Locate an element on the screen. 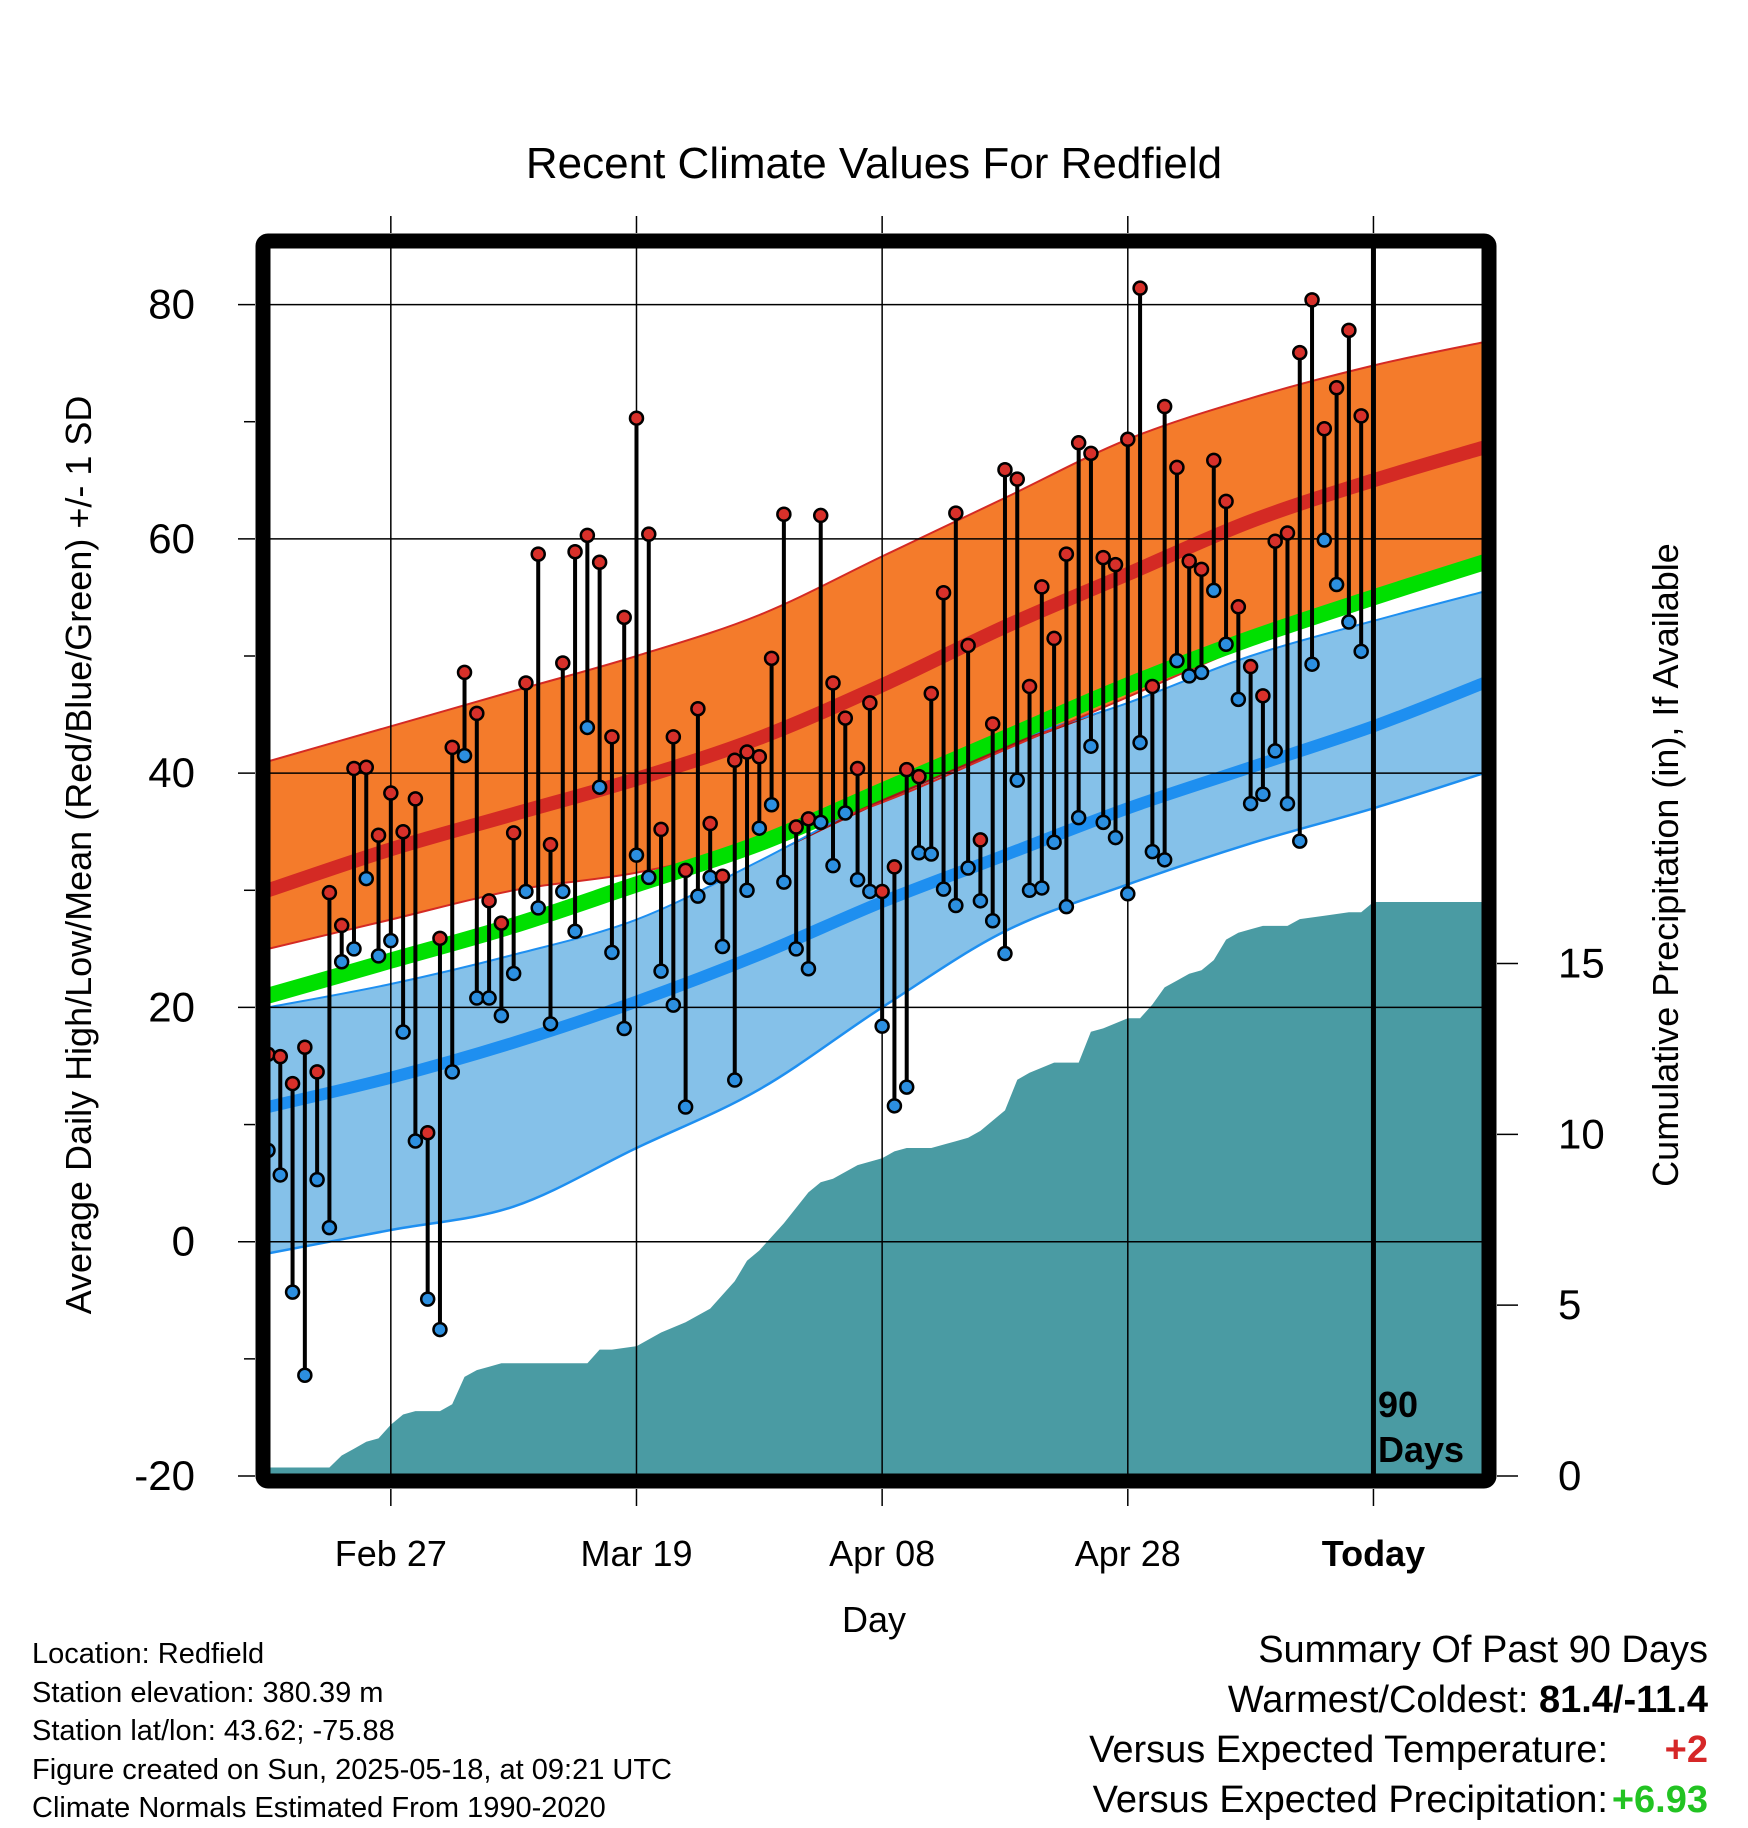  summary-heading: Summary Of Past 90 Days is located at coordinates (1483, 1650).